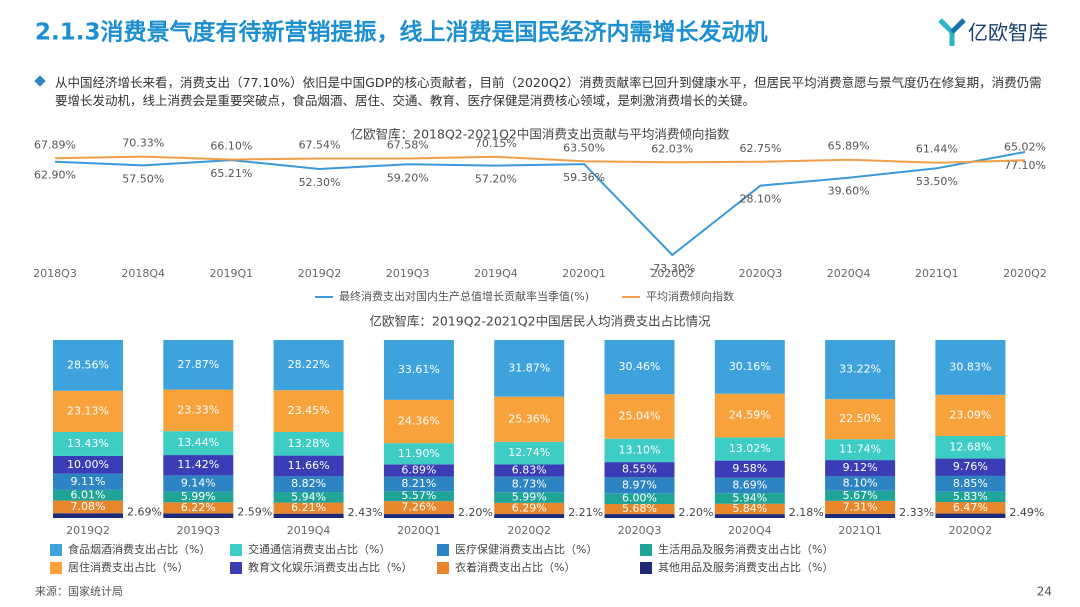  I want to click on data-label: 28.22%, so click(309, 364).